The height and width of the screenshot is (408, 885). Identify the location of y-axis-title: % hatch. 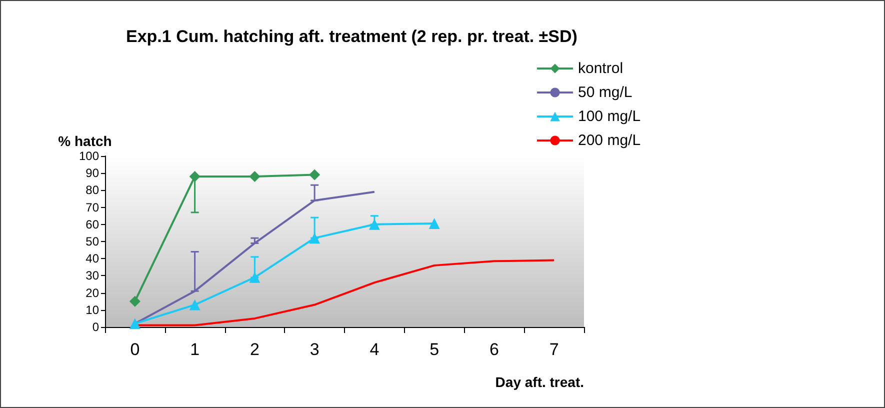
(85, 141).